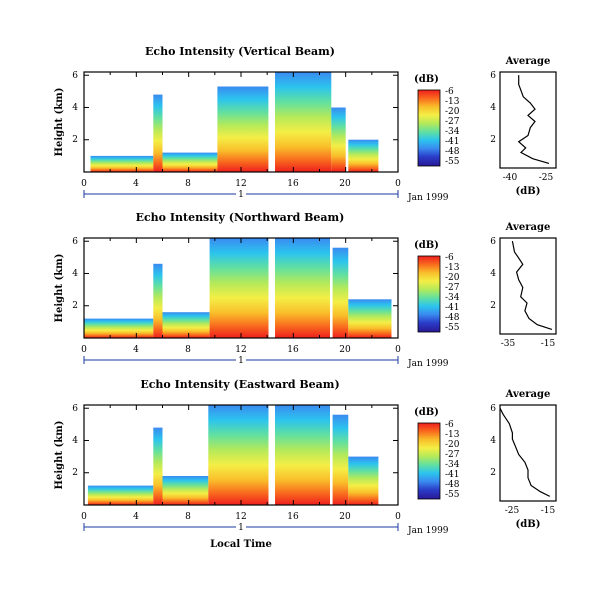  What do you see at coordinates (239, 384) in the screenshot?
I see `panel-title: Echo Intensity (Eastward Beam)` at bounding box center [239, 384].